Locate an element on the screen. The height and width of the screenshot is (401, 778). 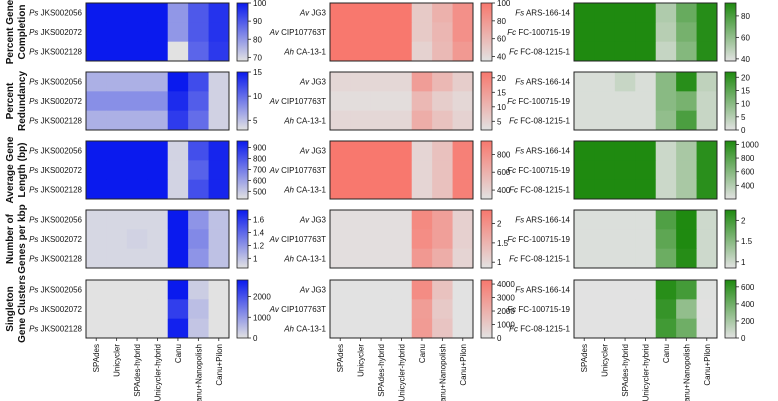
metric-label-line: Percent is located at coordinates (10, 100).